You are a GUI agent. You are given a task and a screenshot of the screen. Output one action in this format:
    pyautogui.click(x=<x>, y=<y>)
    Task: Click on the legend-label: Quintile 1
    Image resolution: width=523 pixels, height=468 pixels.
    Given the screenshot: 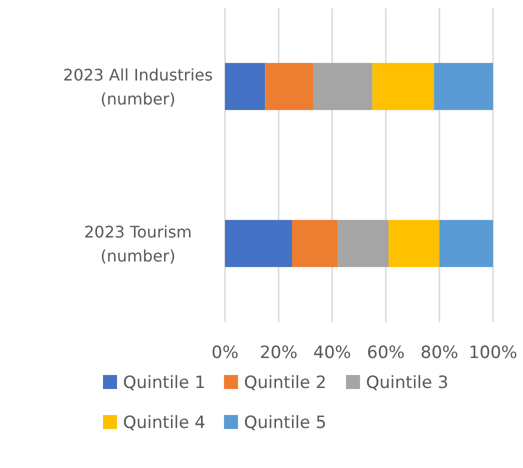 What is the action you would take?
    pyautogui.click(x=164, y=383)
    